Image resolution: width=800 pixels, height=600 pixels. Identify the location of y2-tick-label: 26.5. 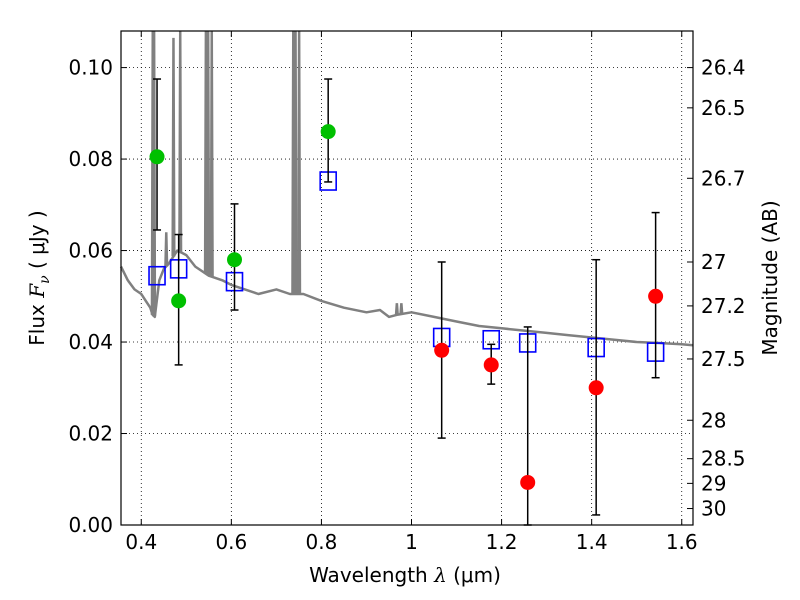
(723, 108).